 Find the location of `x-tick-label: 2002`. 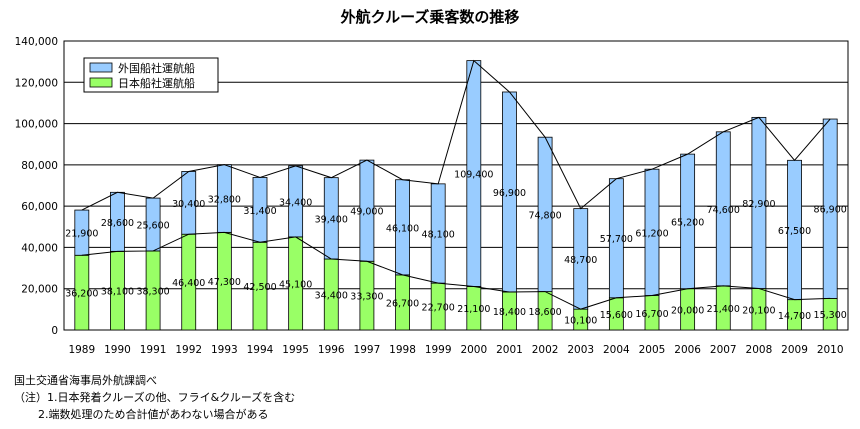

x-tick-label: 2002 is located at coordinates (545, 350).